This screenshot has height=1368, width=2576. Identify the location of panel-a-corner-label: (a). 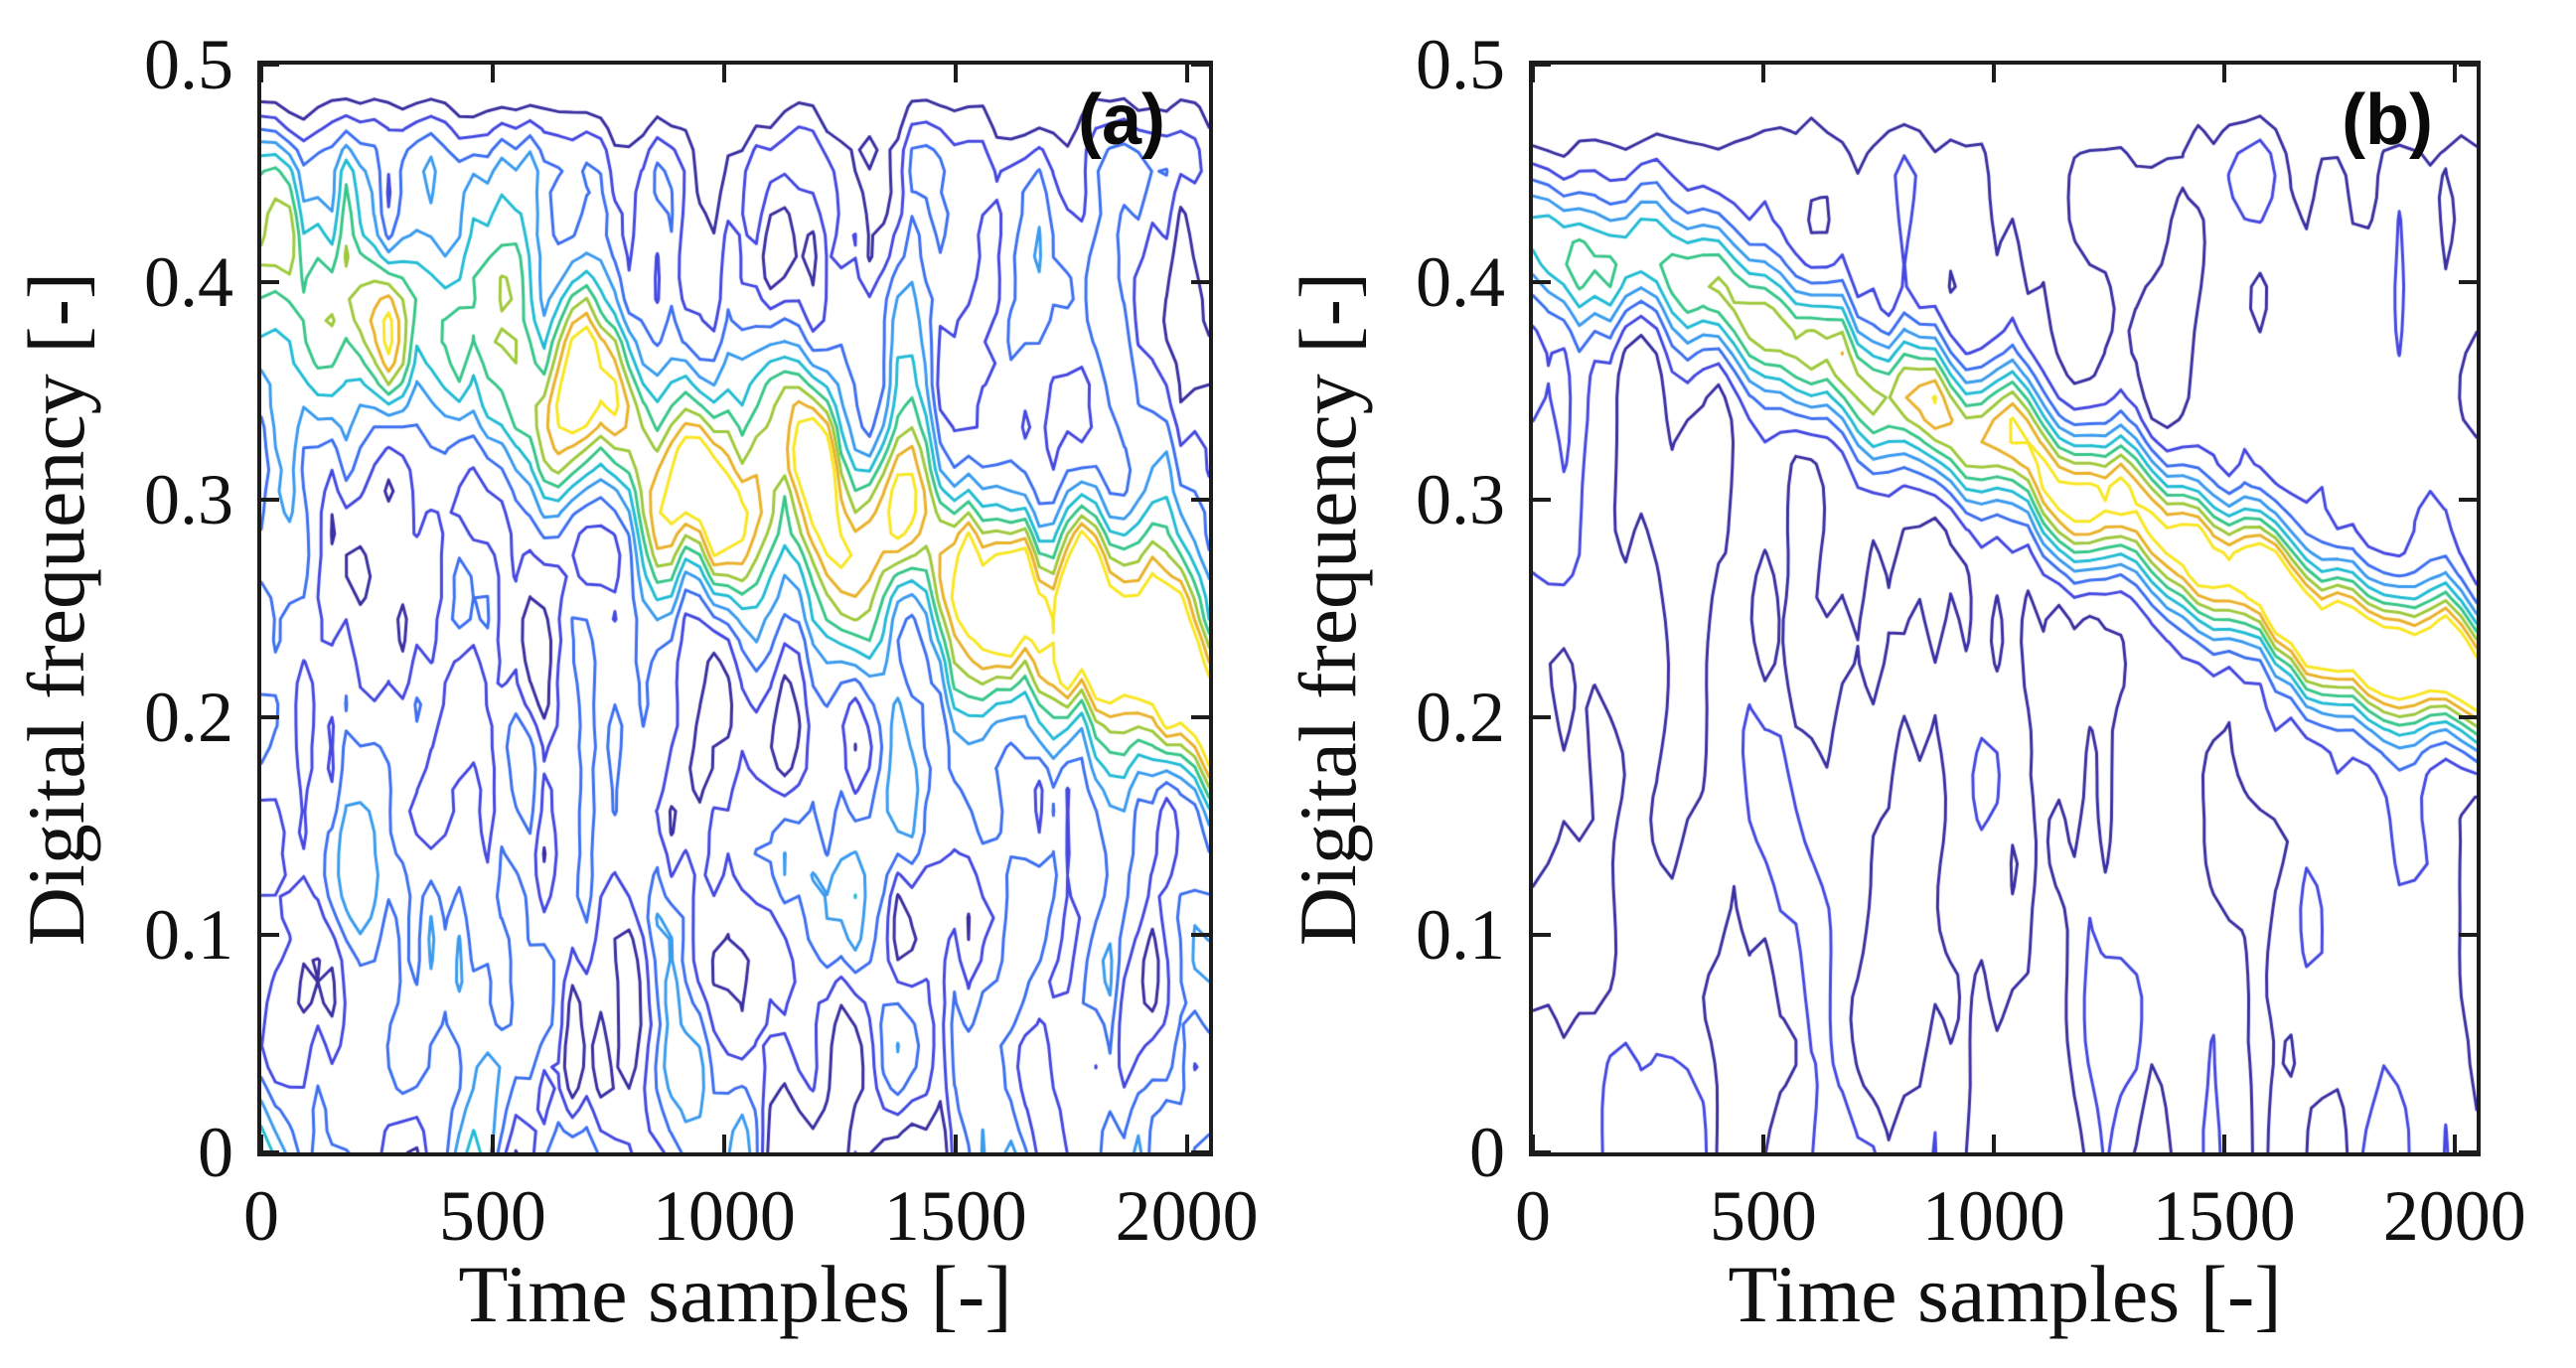
(1121, 120).